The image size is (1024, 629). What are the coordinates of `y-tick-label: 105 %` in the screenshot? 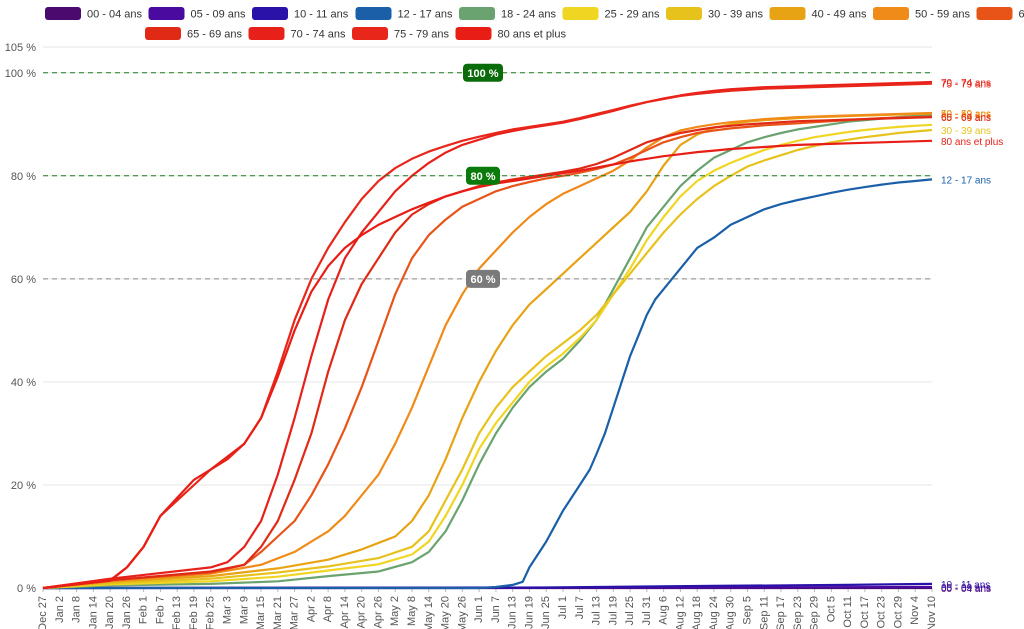 It's located at (20, 48).